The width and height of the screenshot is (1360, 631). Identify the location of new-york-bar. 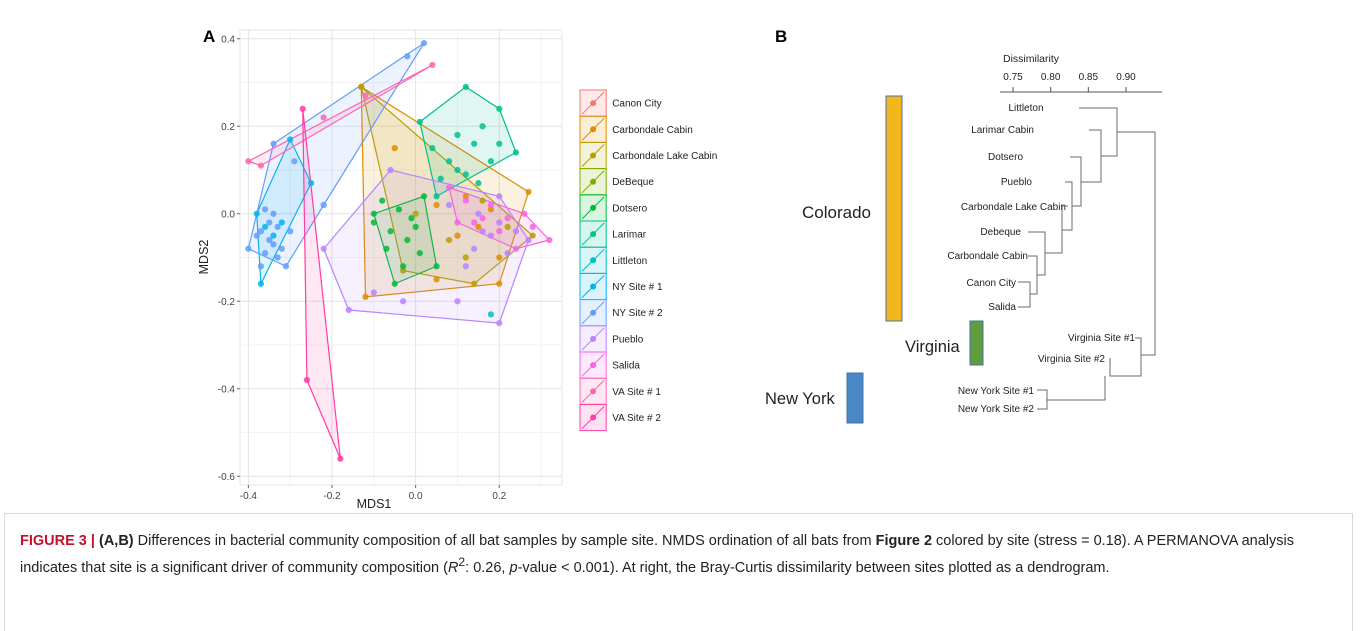
(855, 398).